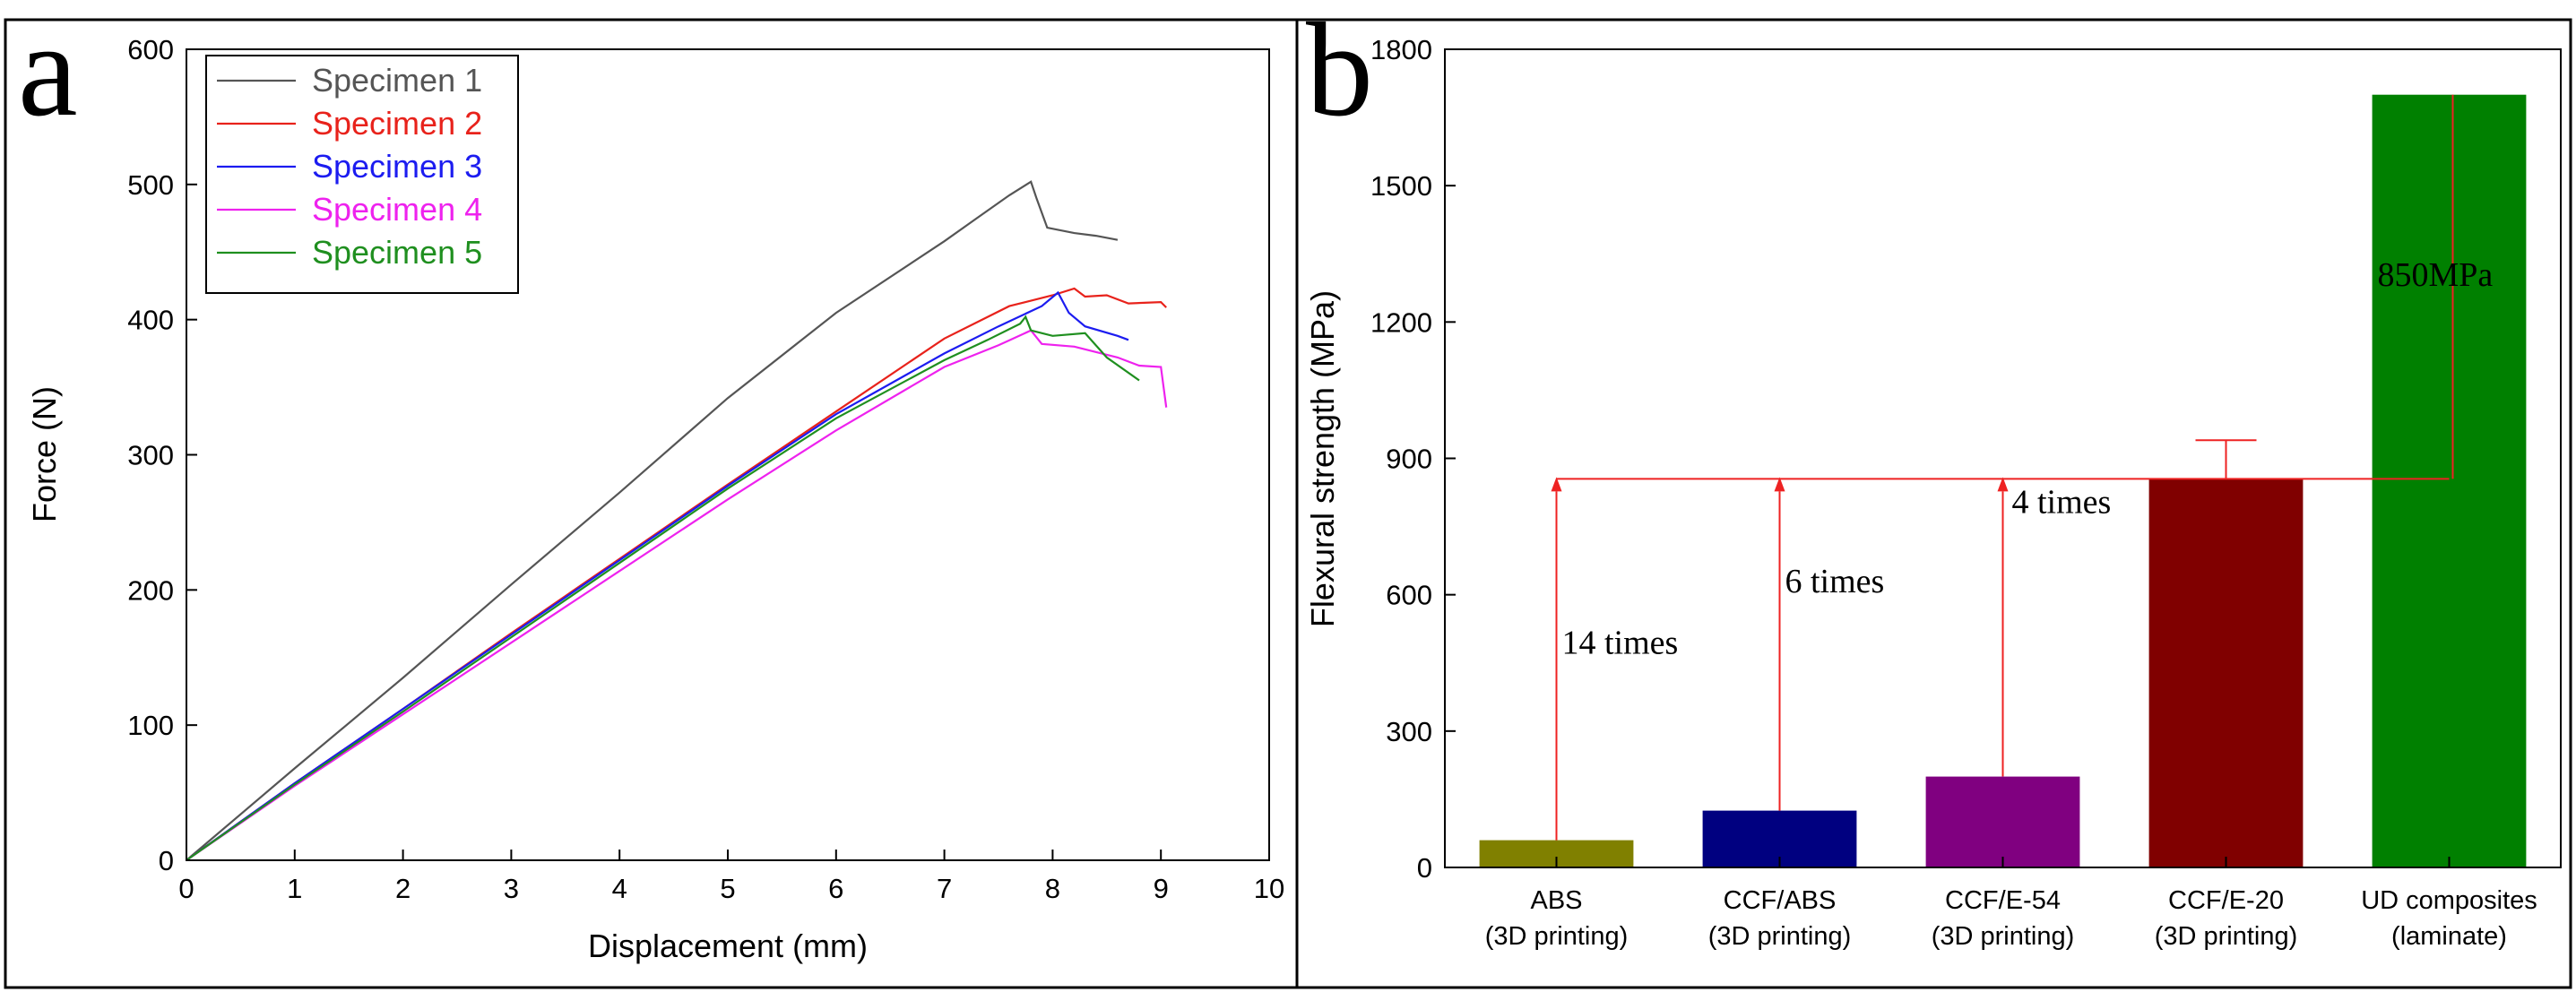  Describe the element at coordinates (2003, 900) in the screenshot. I see `category-label-line1: CCF/E-54` at that location.